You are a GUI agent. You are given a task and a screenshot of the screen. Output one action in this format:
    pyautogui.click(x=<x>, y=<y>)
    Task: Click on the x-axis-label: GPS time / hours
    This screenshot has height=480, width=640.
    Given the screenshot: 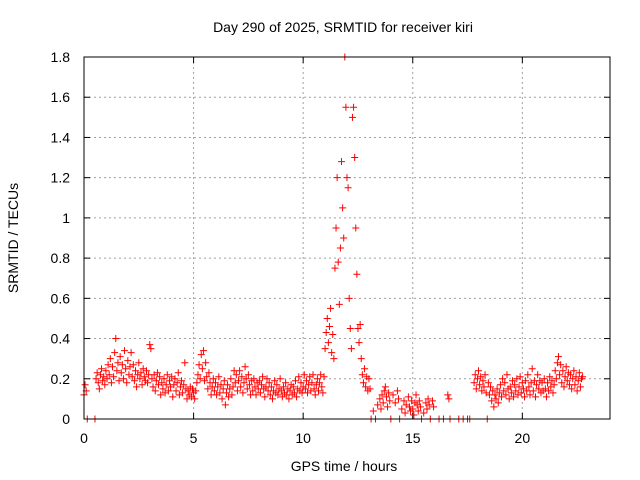 What is the action you would take?
    pyautogui.click(x=344, y=466)
    